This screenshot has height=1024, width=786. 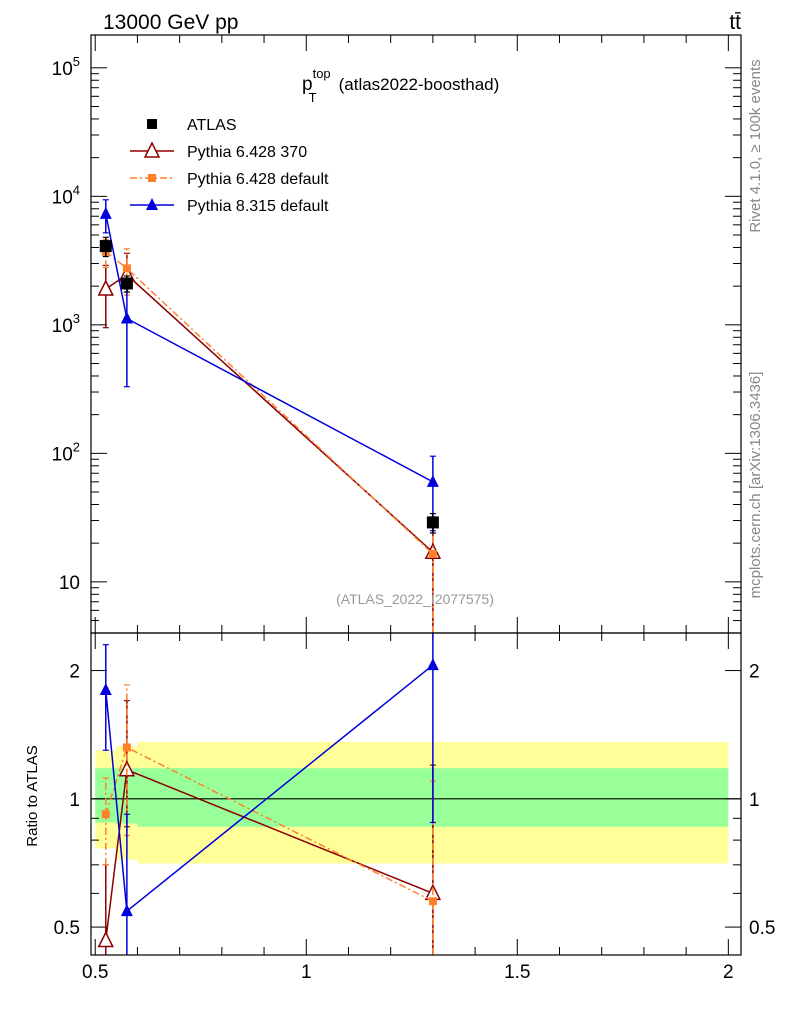 What do you see at coordinates (762, 928) in the screenshot?
I see `ratio-y-tick-label-right: 0.5` at bounding box center [762, 928].